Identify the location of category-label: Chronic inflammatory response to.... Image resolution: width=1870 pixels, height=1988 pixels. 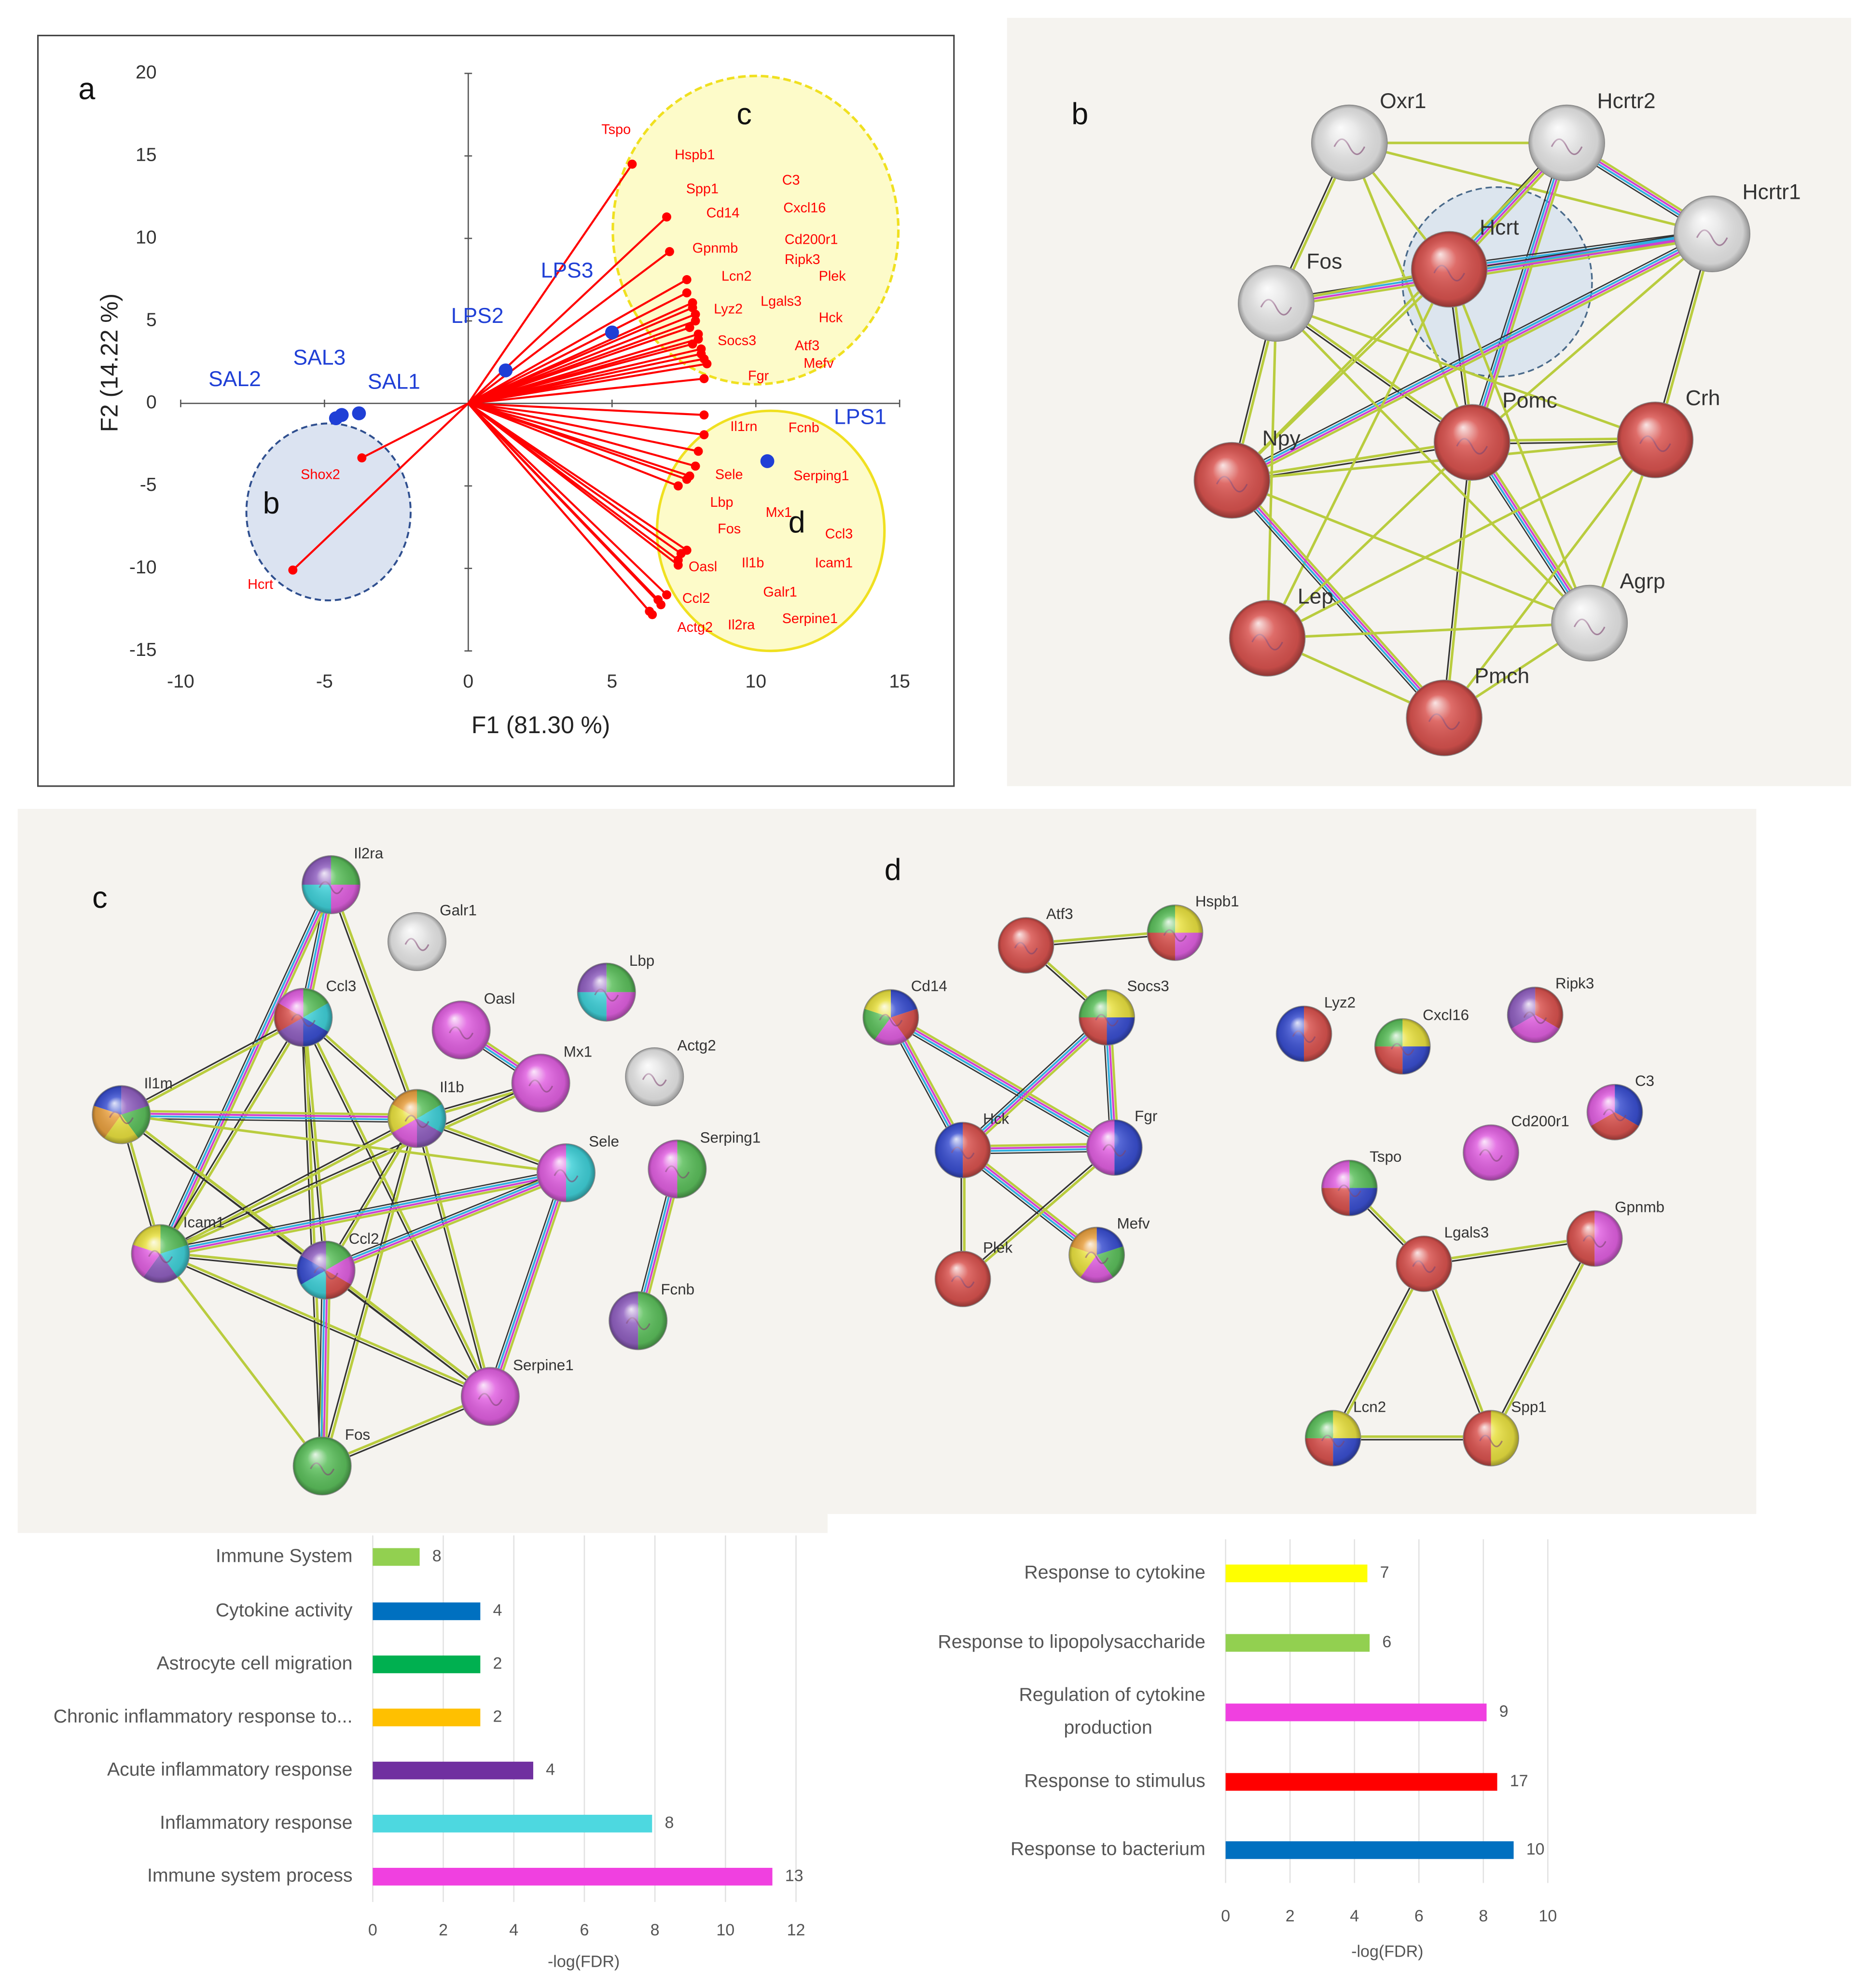
(203, 1716).